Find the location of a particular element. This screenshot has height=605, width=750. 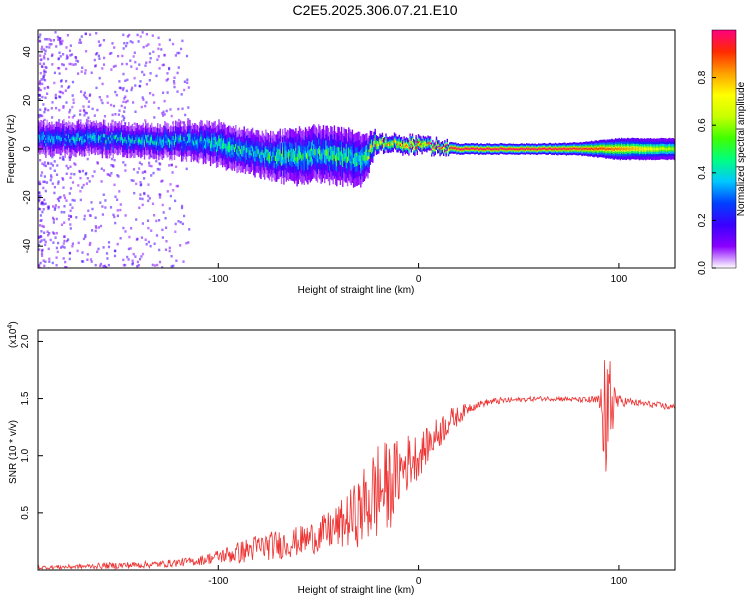

spectrogram-x-ticks: -100 0 100 is located at coordinates (418, 274).